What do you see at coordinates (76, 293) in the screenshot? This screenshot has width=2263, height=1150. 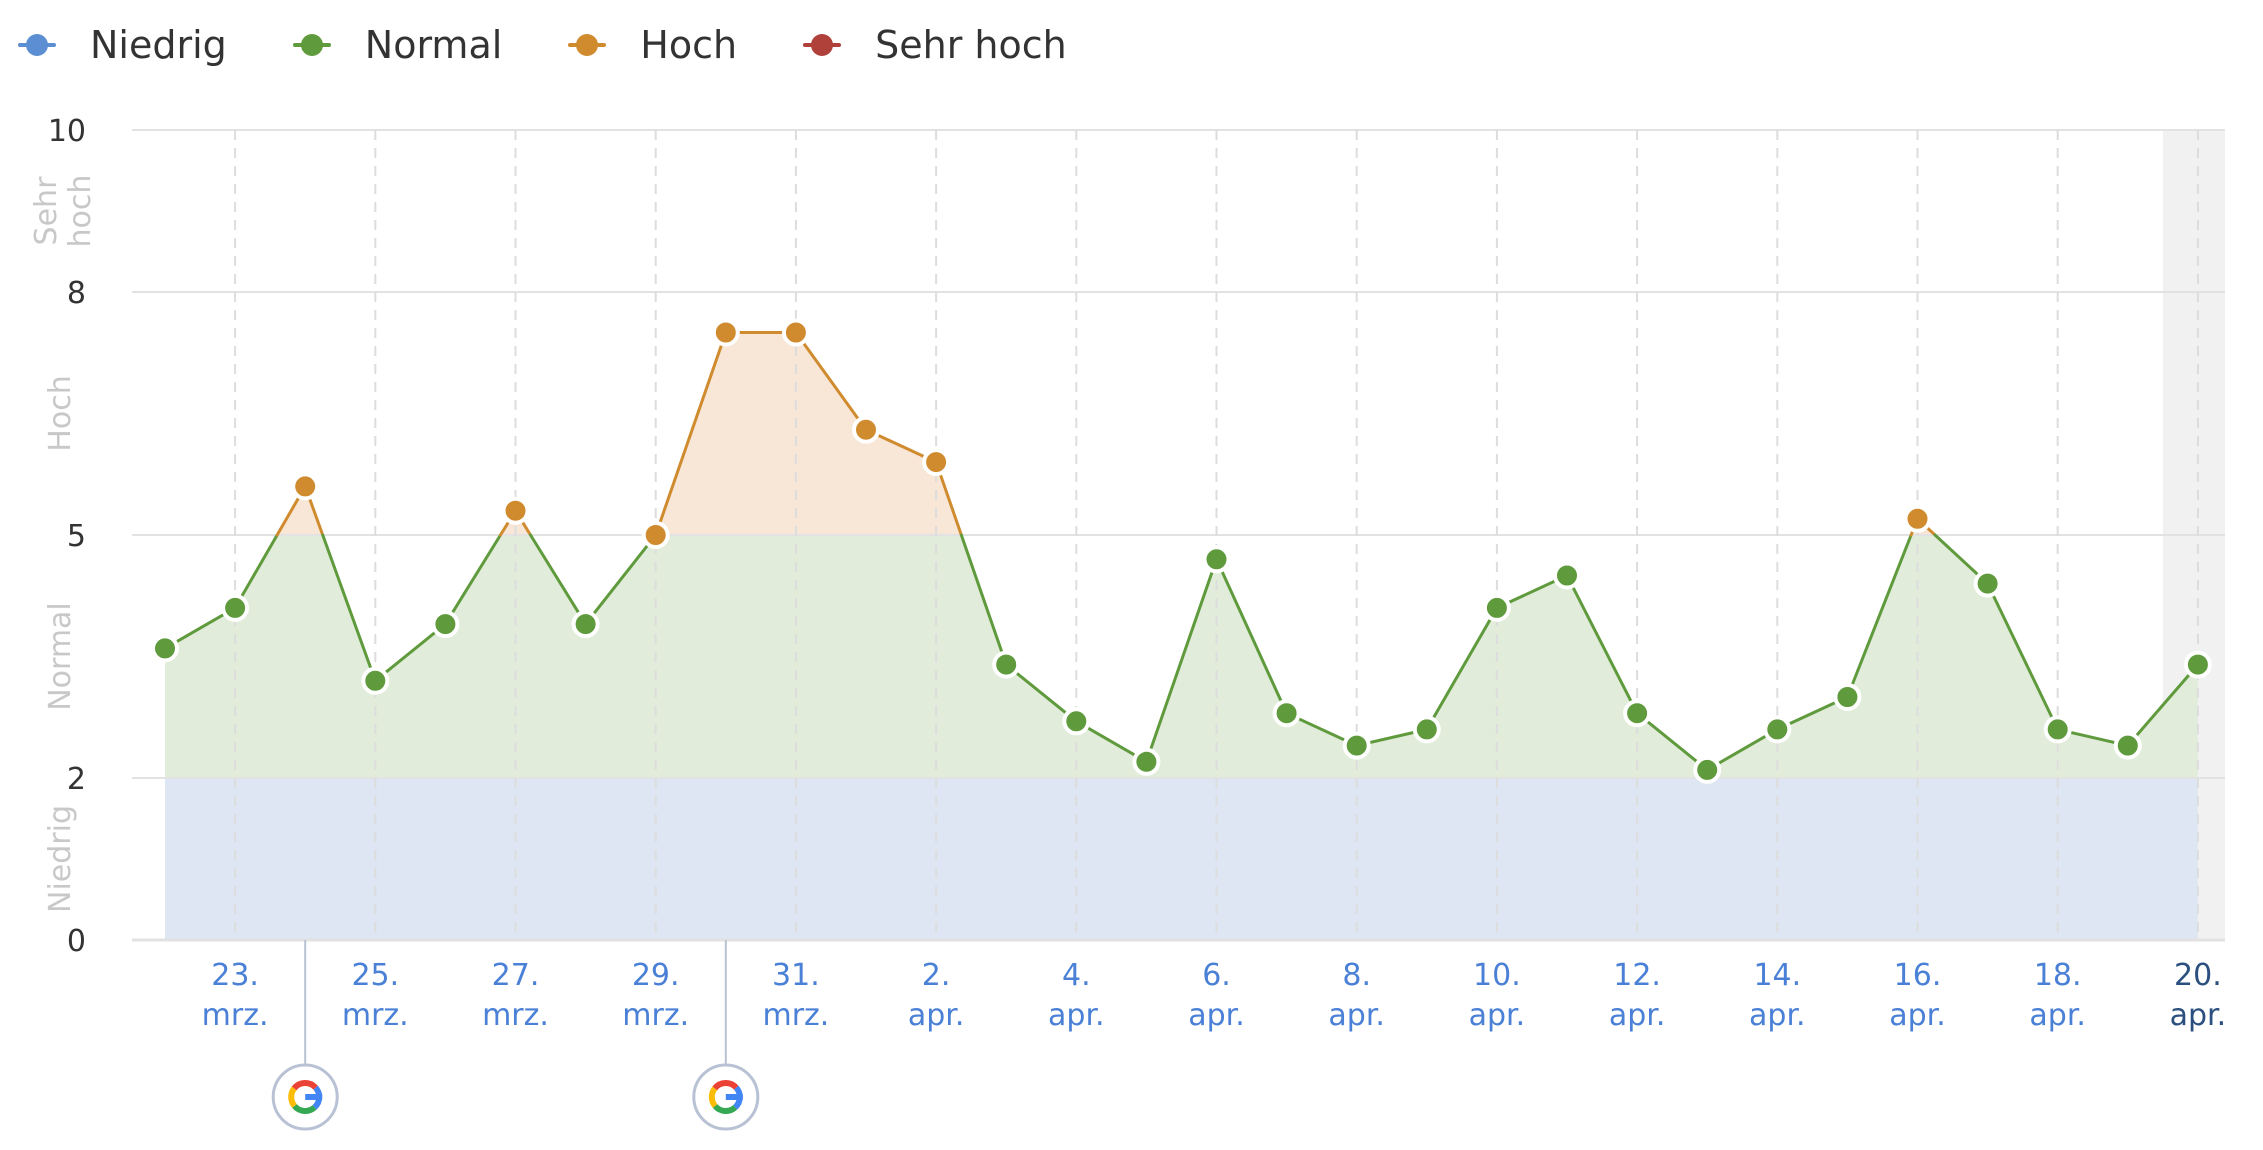 I see `y-tick-label: 8` at bounding box center [76, 293].